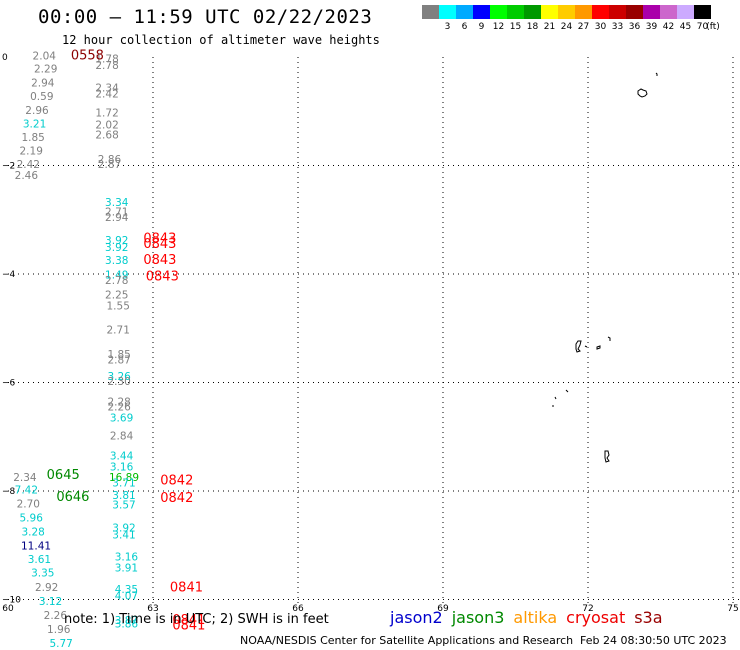 The width and height of the screenshot is (740, 650). What do you see at coordinates (45, 70) in the screenshot?
I see `wave-height-label: 2.29` at bounding box center [45, 70].